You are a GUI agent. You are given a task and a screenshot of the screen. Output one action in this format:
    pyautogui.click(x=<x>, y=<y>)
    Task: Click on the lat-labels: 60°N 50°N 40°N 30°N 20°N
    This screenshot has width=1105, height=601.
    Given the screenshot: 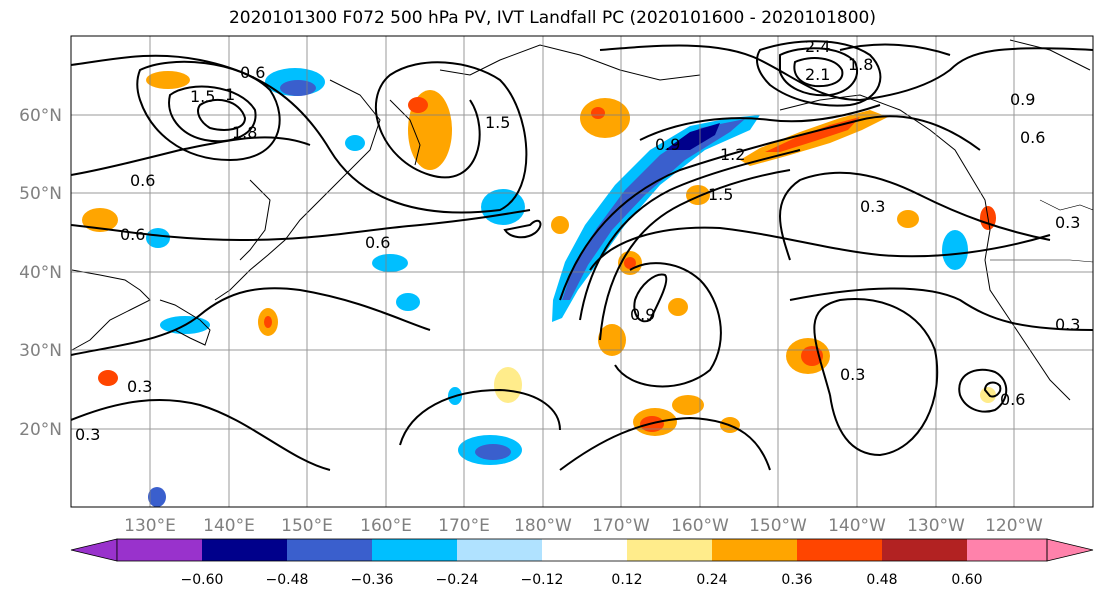 What is the action you would take?
    pyautogui.click(x=40, y=273)
    